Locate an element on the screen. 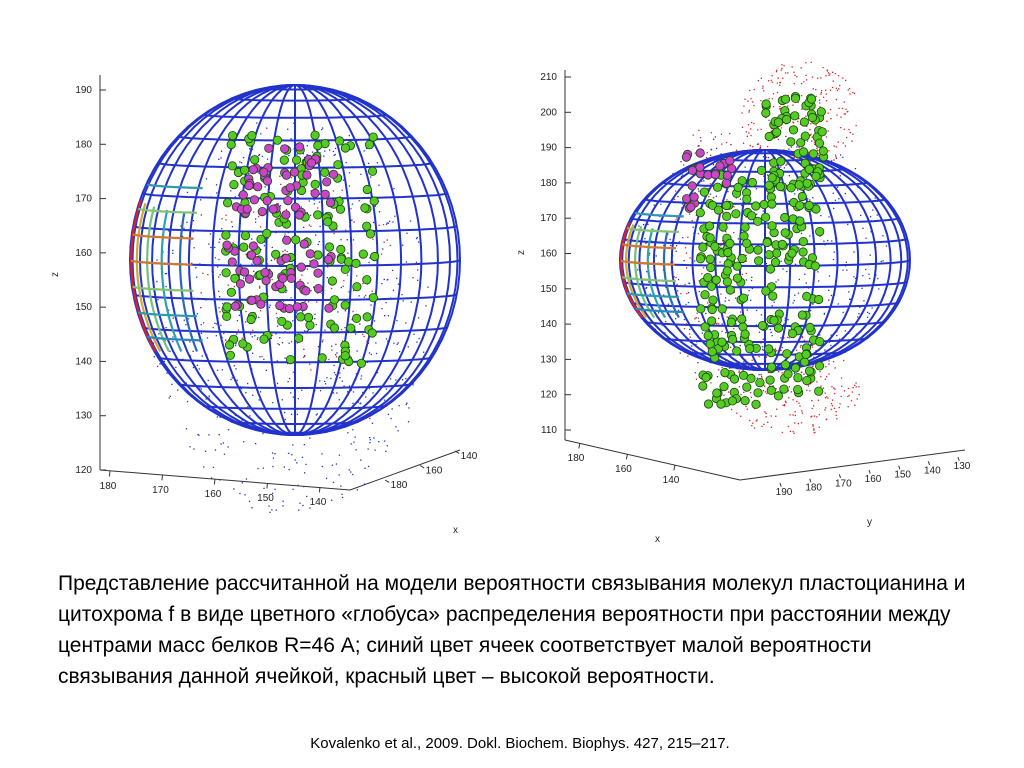 The height and width of the screenshot is (768, 1024). right-y-tick-mark is located at coordinates (869, 471).